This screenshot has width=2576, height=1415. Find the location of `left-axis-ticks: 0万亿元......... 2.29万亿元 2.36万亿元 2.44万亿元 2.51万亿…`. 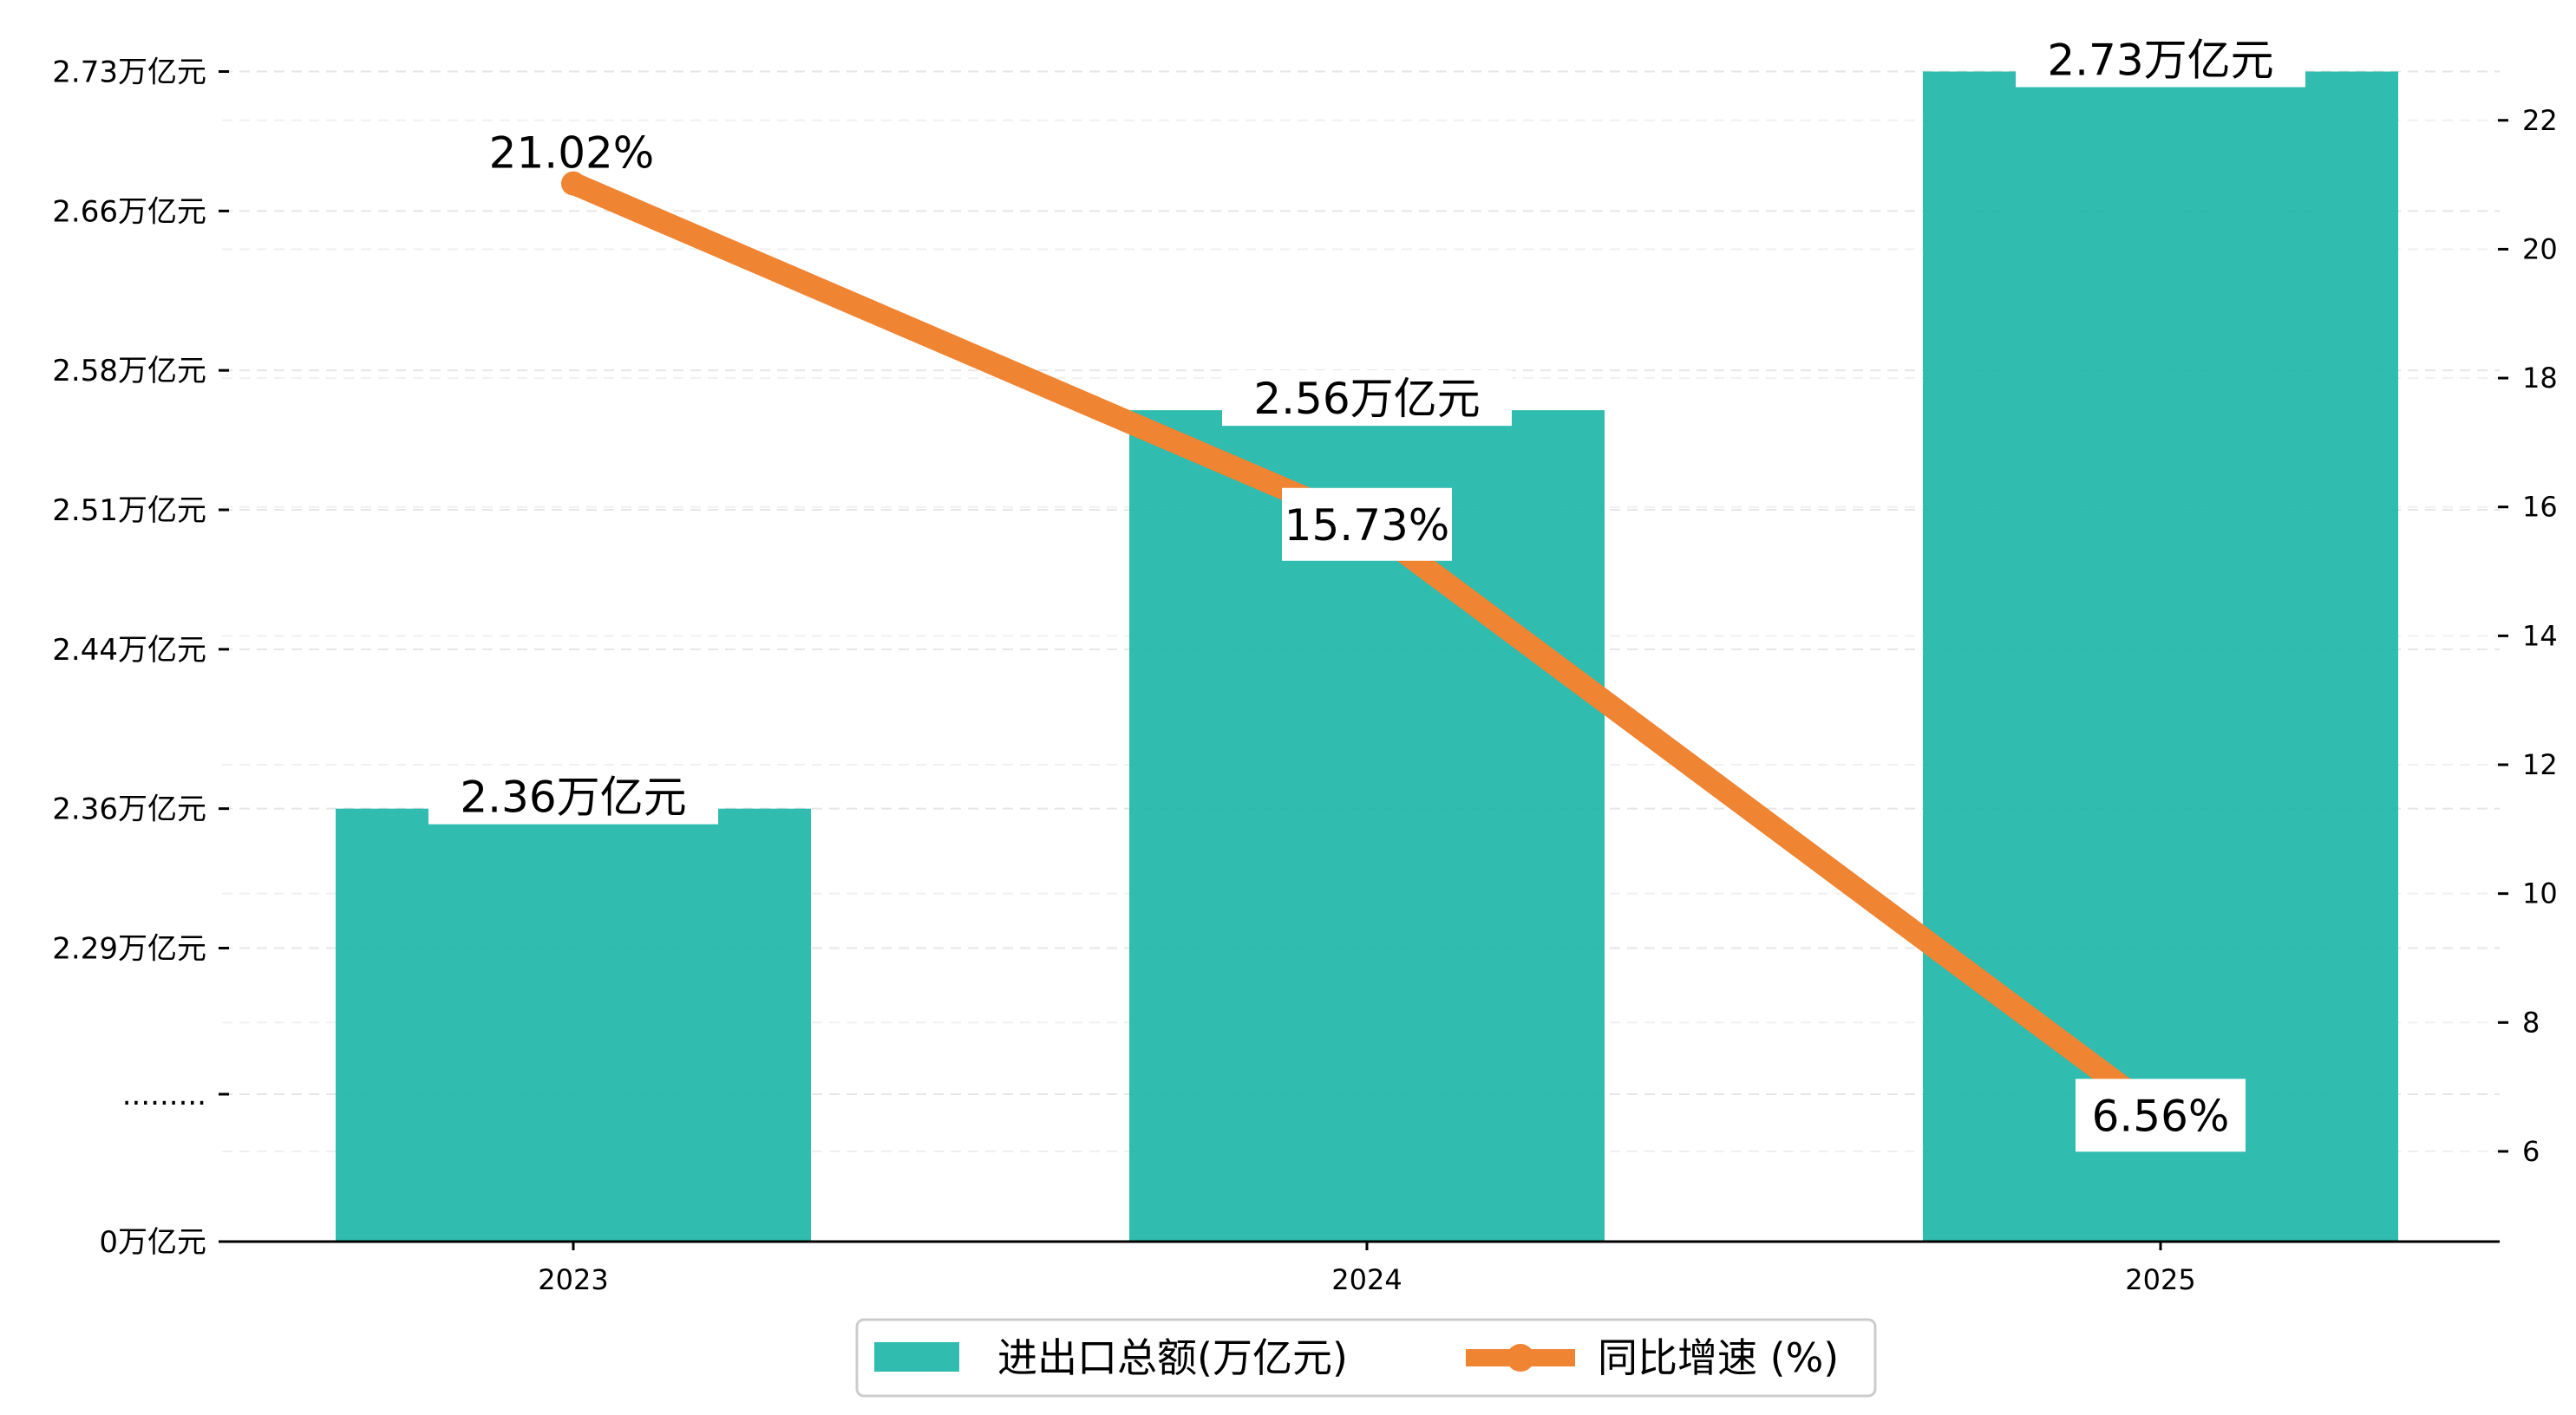

left-axis-ticks: 0万亿元......... 2.29万亿元 2.36万亿元 2.44万亿元 2.51万亿… is located at coordinates (140, 657).